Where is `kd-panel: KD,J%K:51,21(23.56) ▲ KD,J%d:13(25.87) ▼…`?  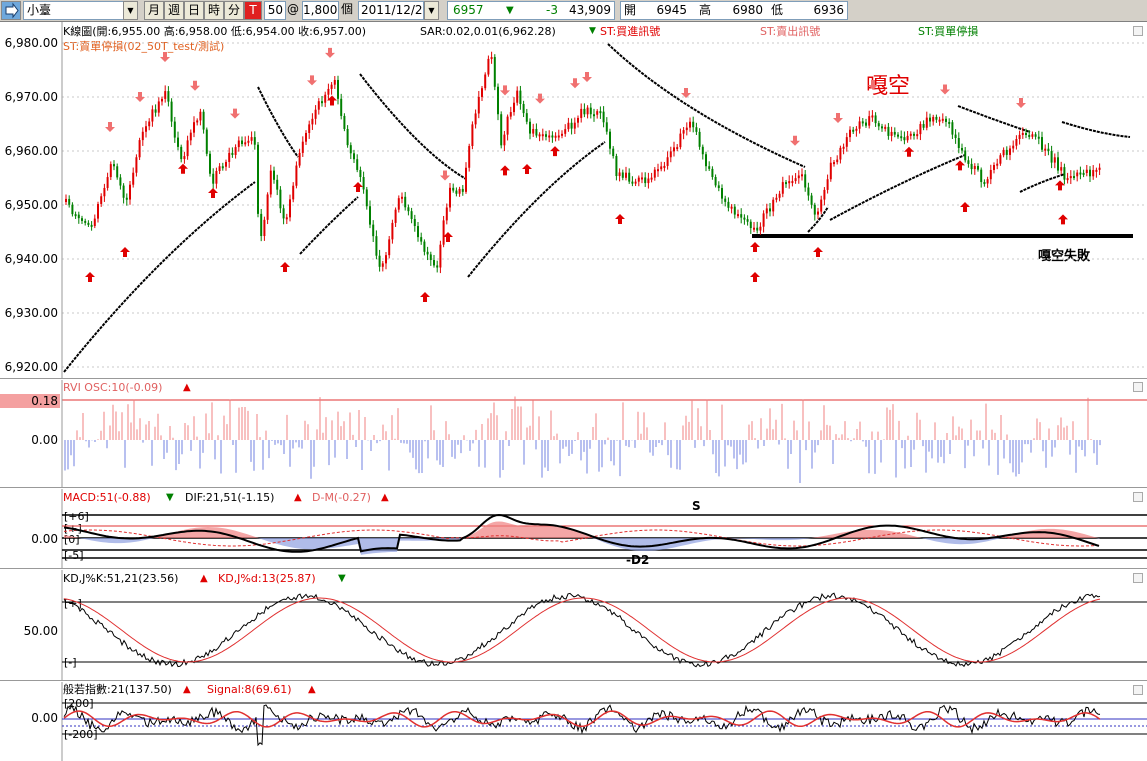 kd-panel: KD,J%K:51,21(23.56) ▲ KD,J%d:13(25.87) ▼… is located at coordinates (573, 625).